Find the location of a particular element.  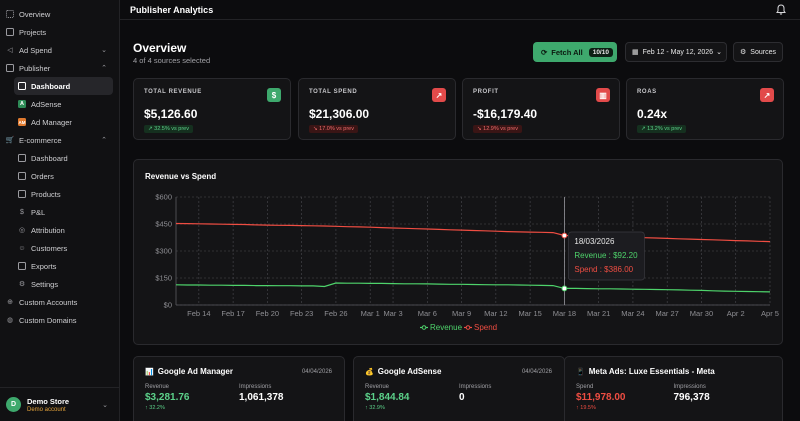

store-subtitle: Demo account is located at coordinates (46, 409).